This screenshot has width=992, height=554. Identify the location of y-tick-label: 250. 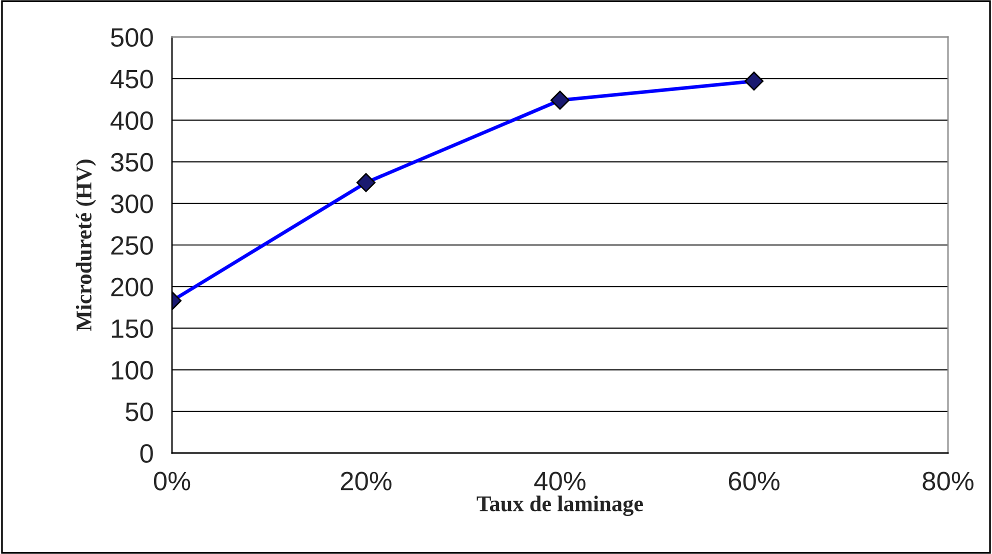
(132, 245).